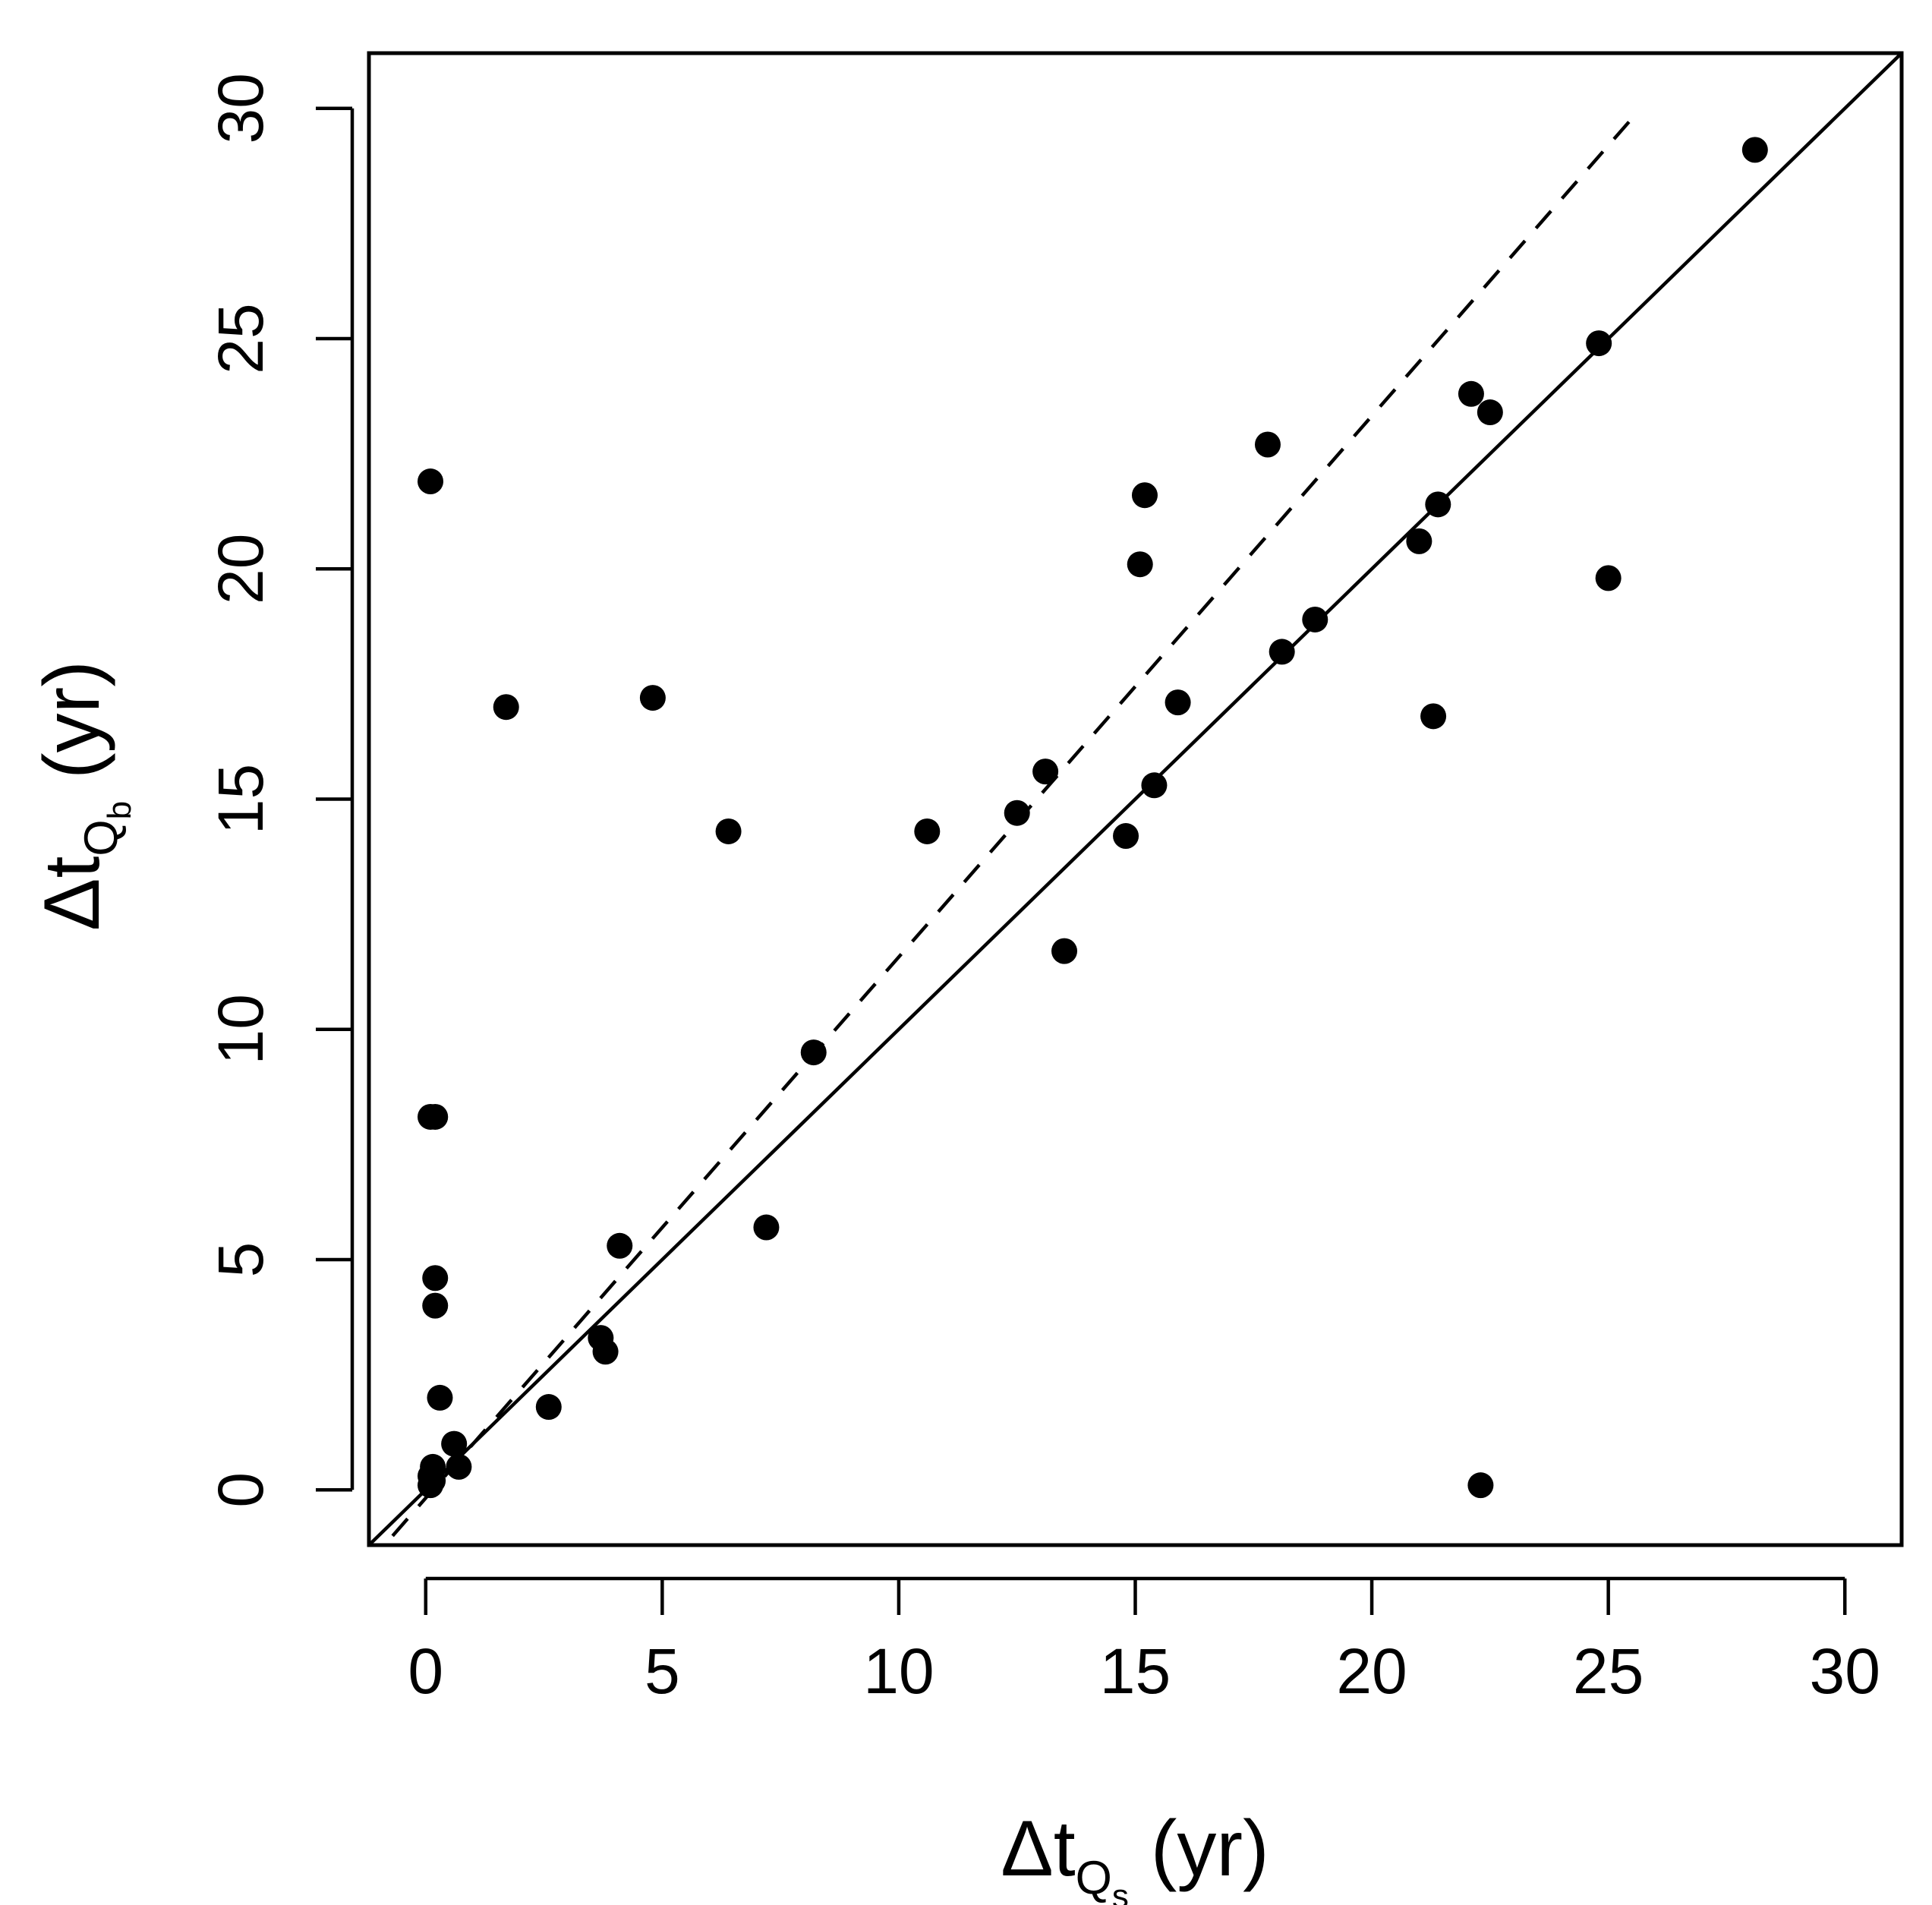  What do you see at coordinates (1135, 1855) in the screenshot?
I see `x-axis-title: ΔtQs (yr)` at bounding box center [1135, 1855].